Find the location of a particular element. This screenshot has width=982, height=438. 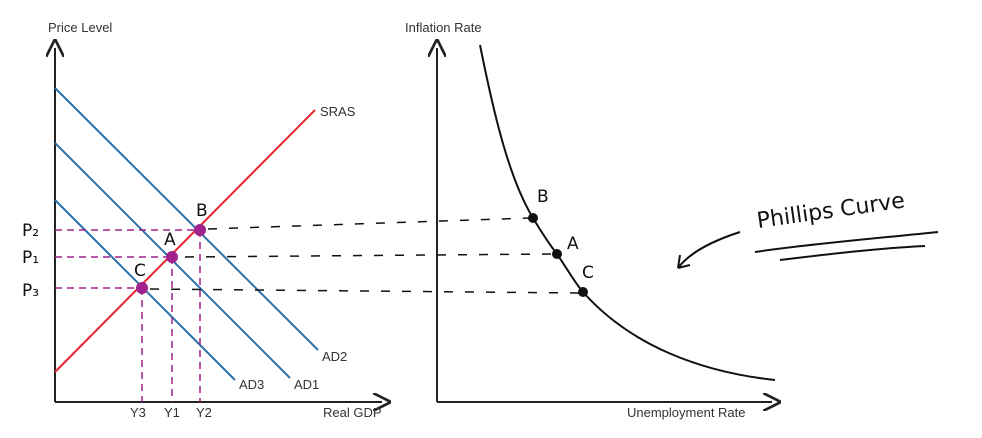

curve-label: AD2 is located at coordinates (334, 356).